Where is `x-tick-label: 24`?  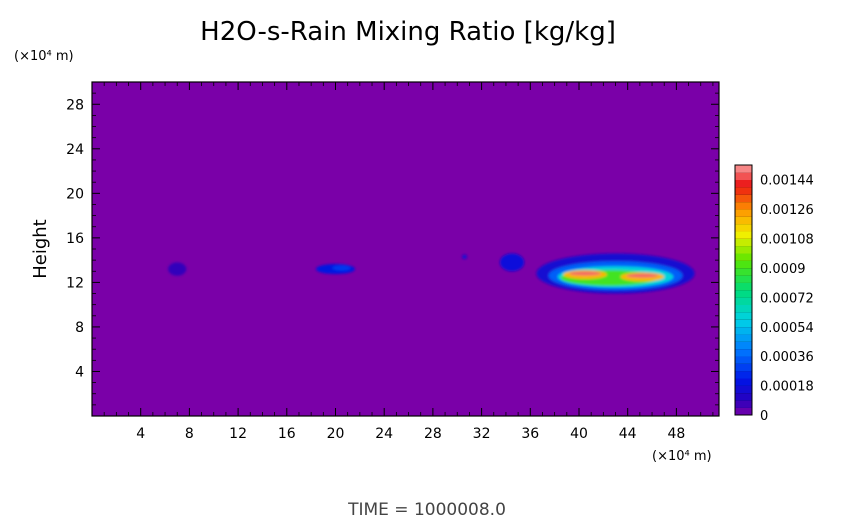
x-tick-label: 24 is located at coordinates (384, 434).